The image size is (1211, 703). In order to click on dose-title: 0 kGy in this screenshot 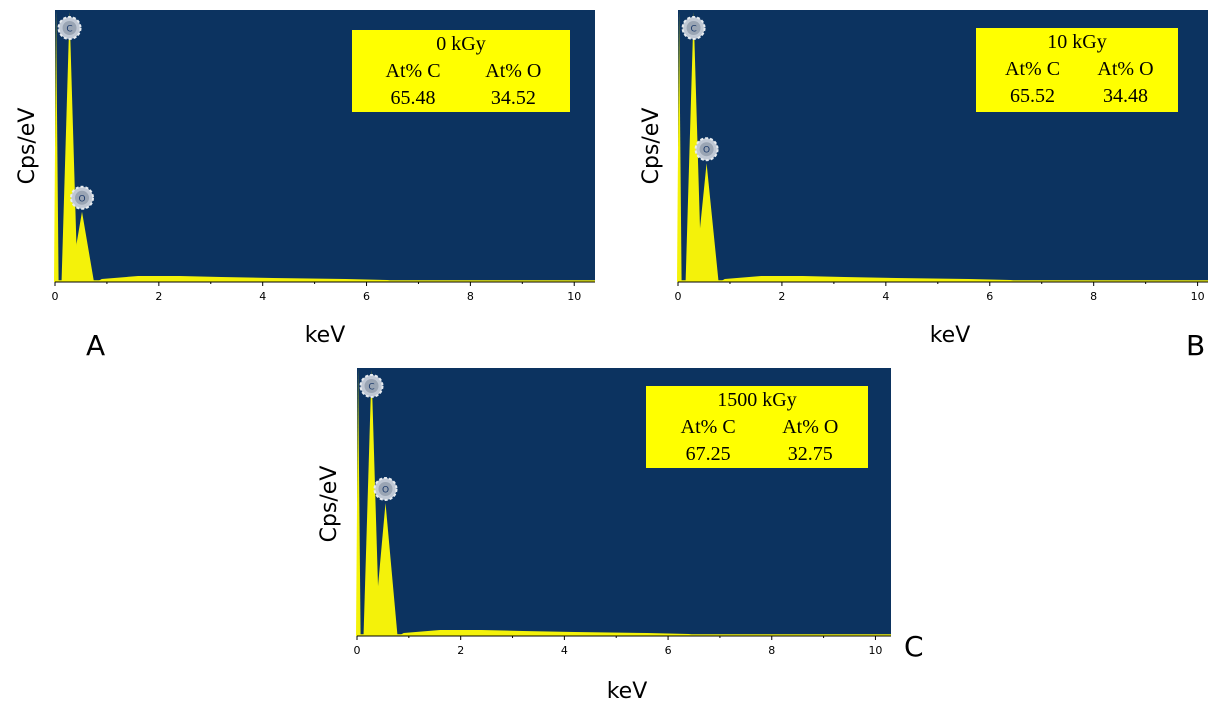, I will do `click(460, 44)`.